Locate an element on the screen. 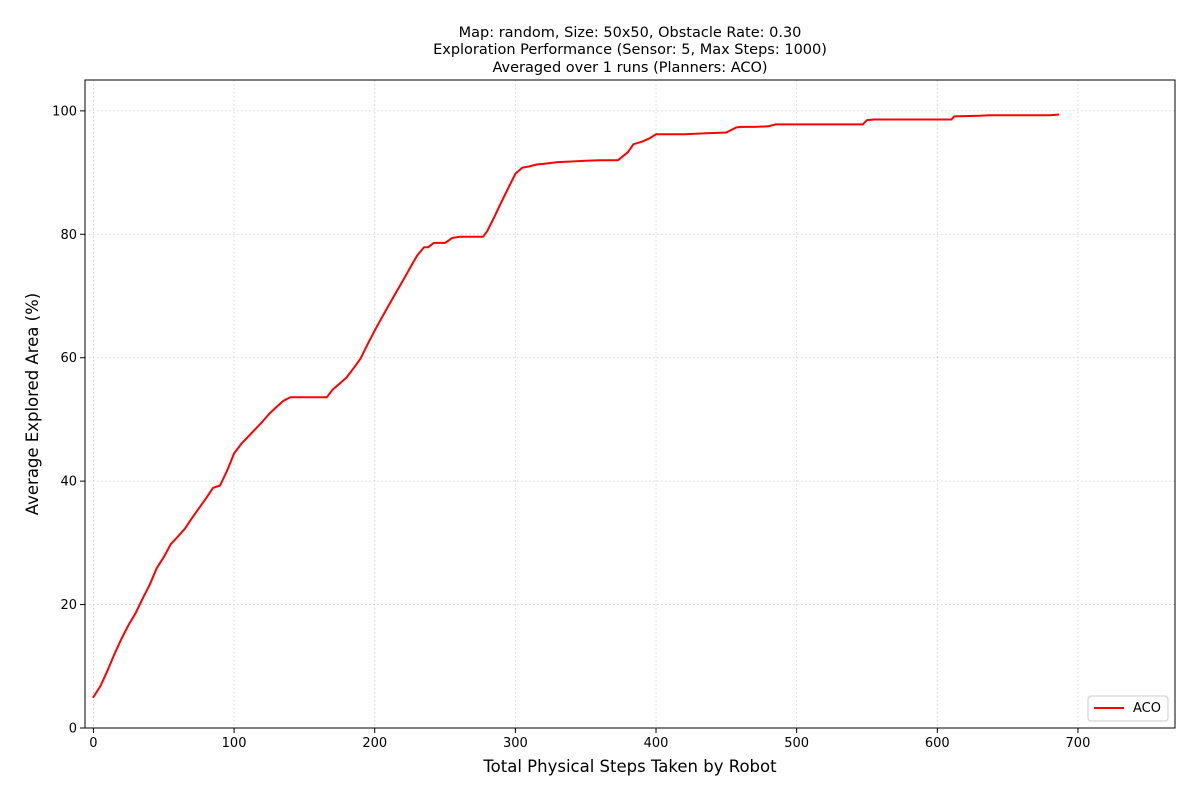 The image size is (1200, 804). x-tick-label: 100 is located at coordinates (234, 743).